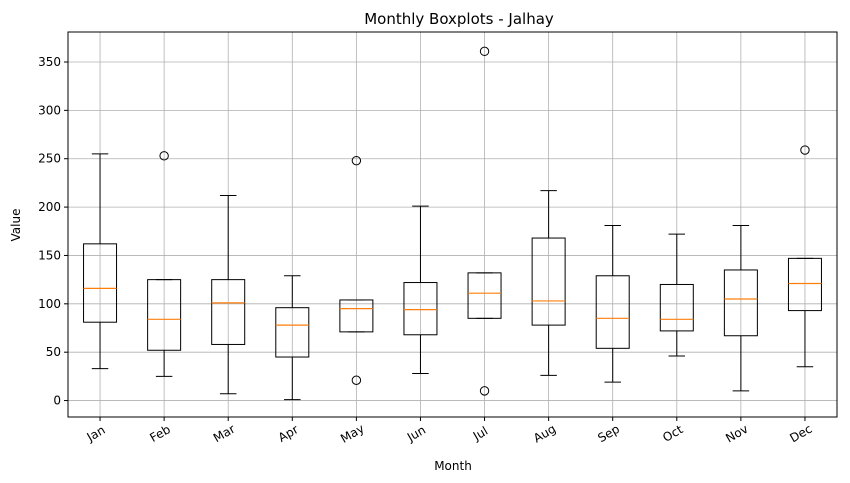  I want to click on x-tick-label: Mar, so click(224, 433).